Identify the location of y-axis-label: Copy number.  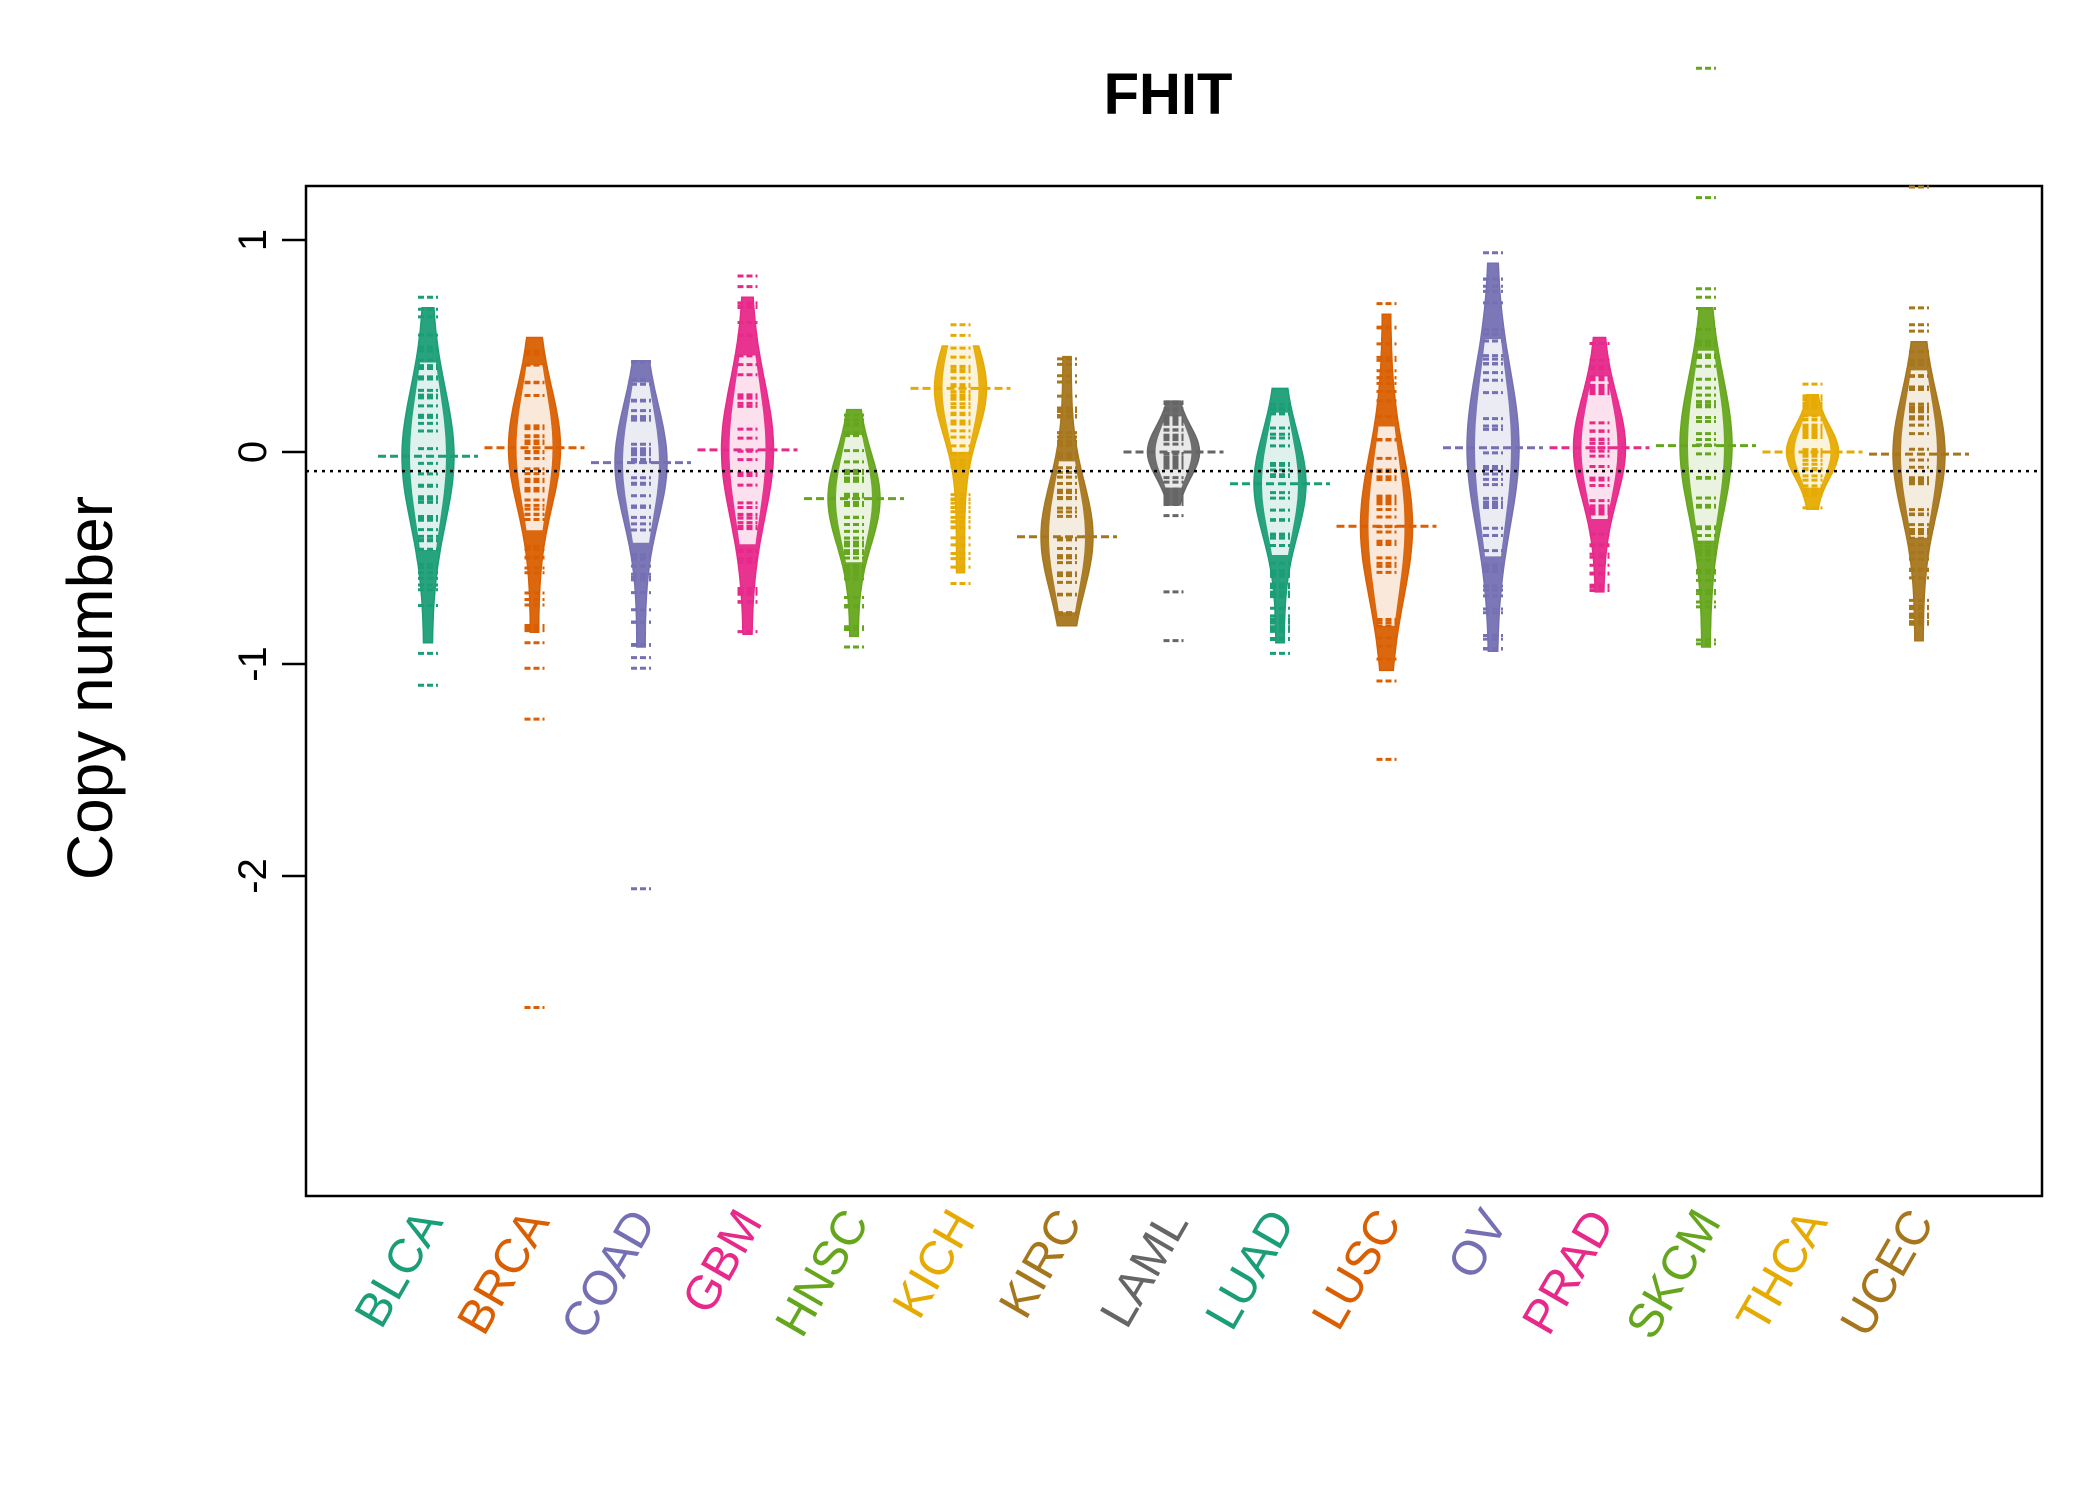
(90, 688).